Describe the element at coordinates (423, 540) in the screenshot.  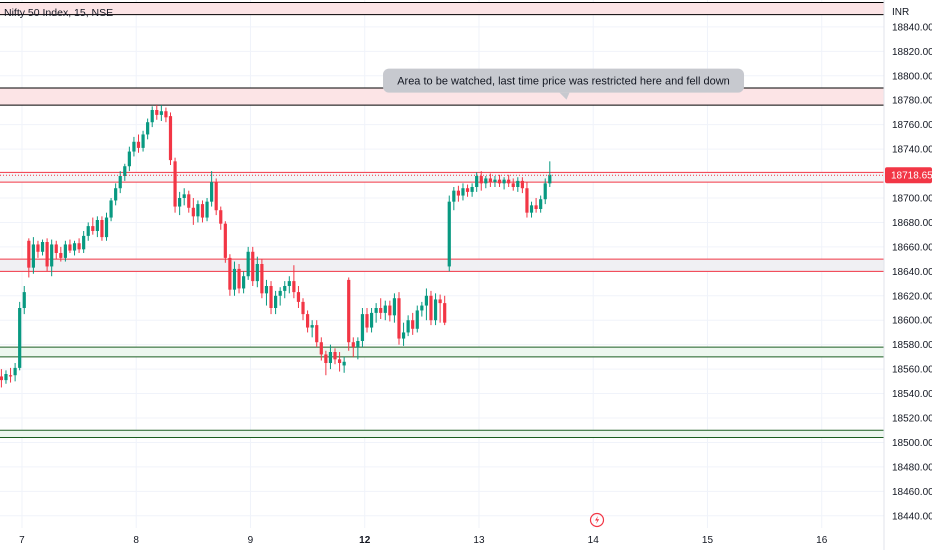
I see `time-axis: 7 8 9 12 13 14 15 16` at that location.